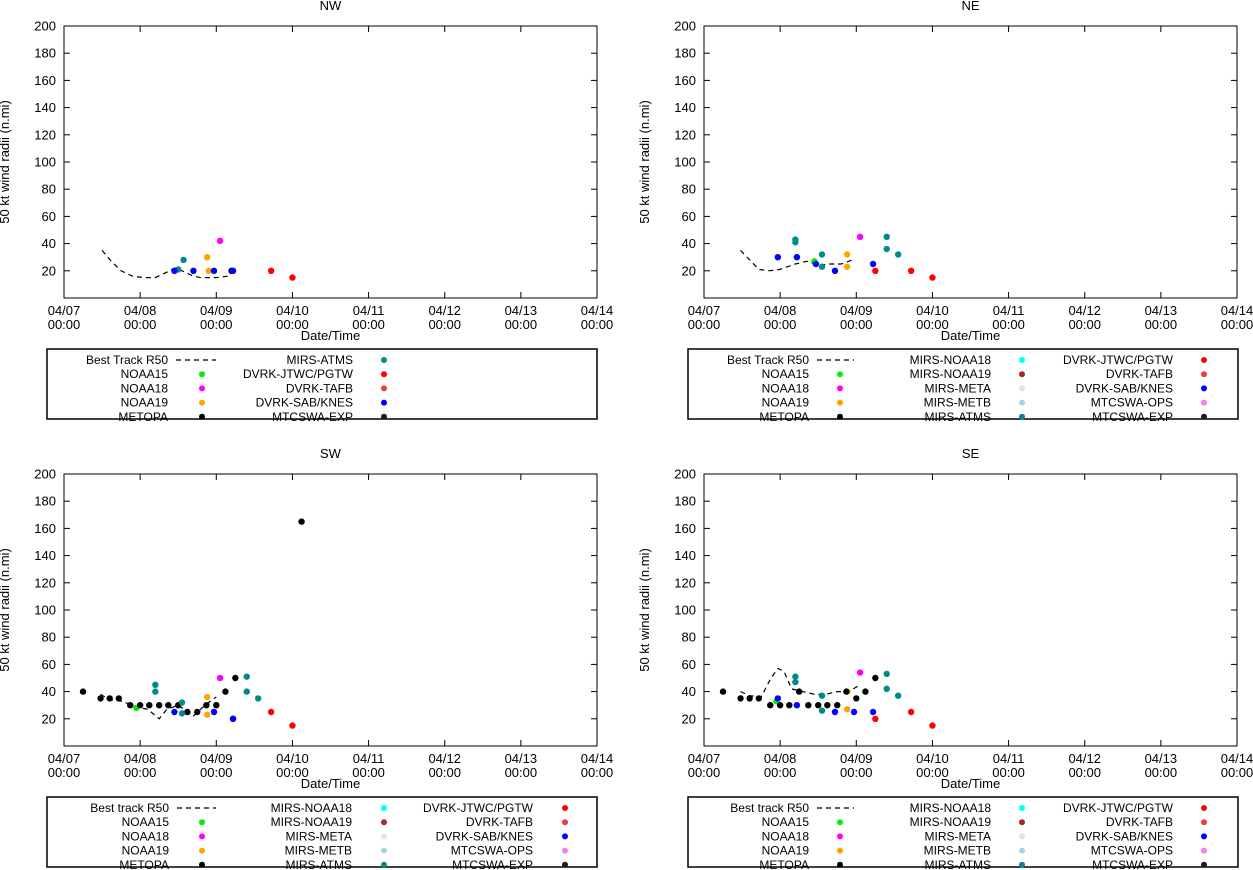 The width and height of the screenshot is (1253, 870). What do you see at coordinates (689, 216) in the screenshot?
I see `y-tick-label: 60` at bounding box center [689, 216].